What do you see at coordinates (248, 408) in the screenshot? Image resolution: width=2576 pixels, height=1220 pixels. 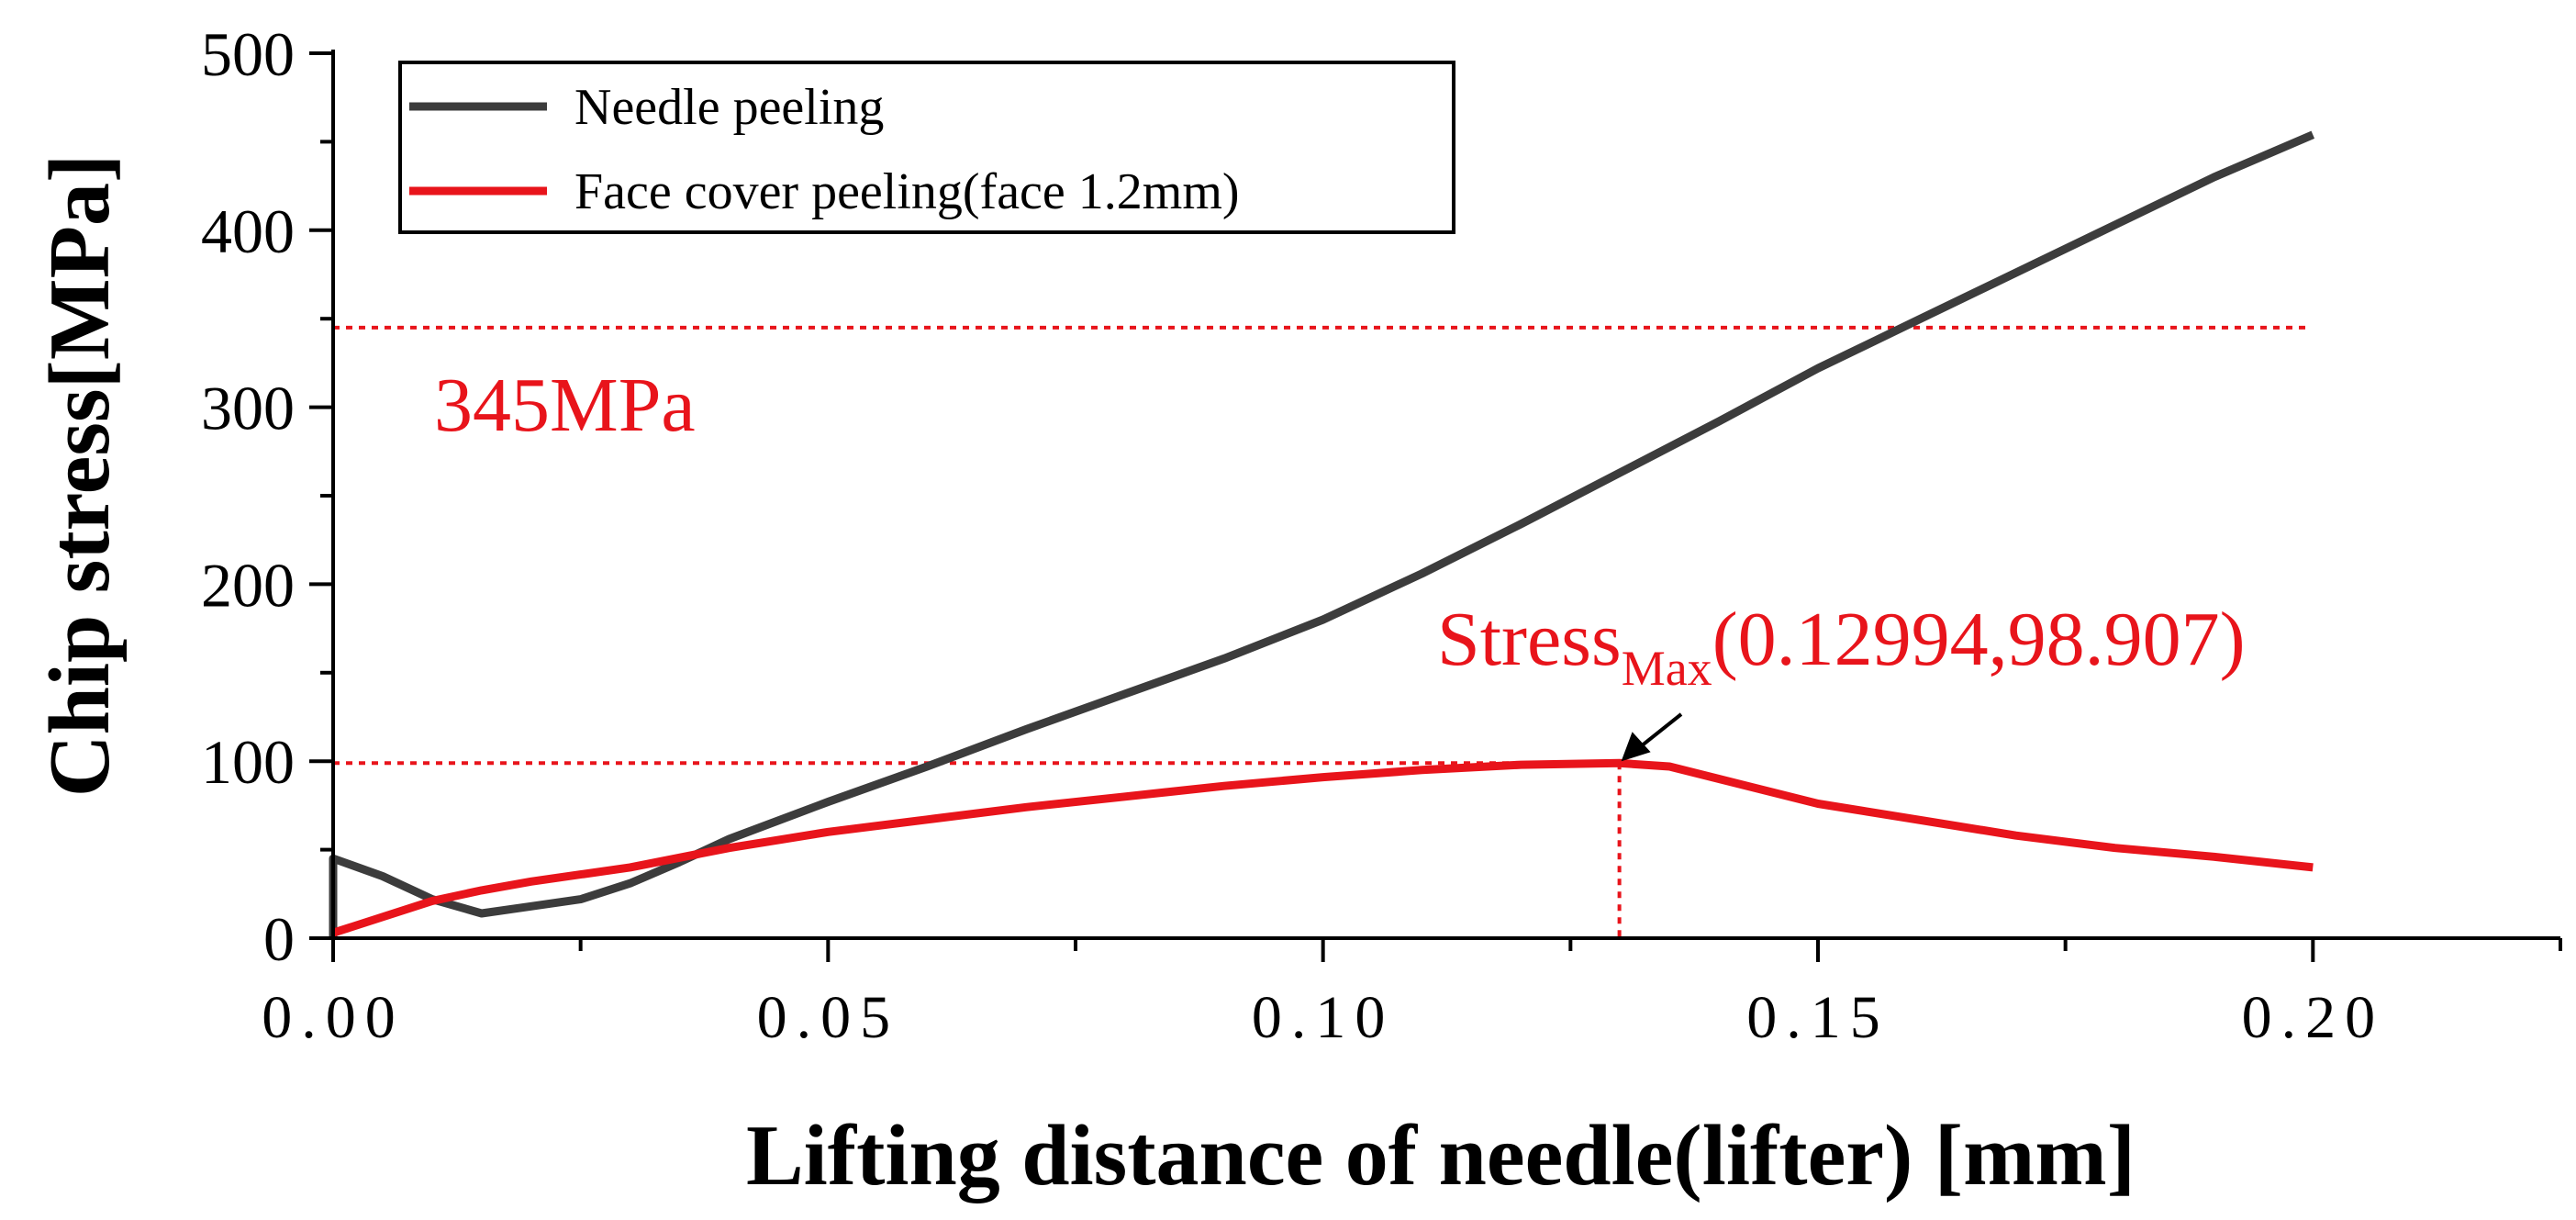 I see `y-tick-label-300: 300` at bounding box center [248, 408].